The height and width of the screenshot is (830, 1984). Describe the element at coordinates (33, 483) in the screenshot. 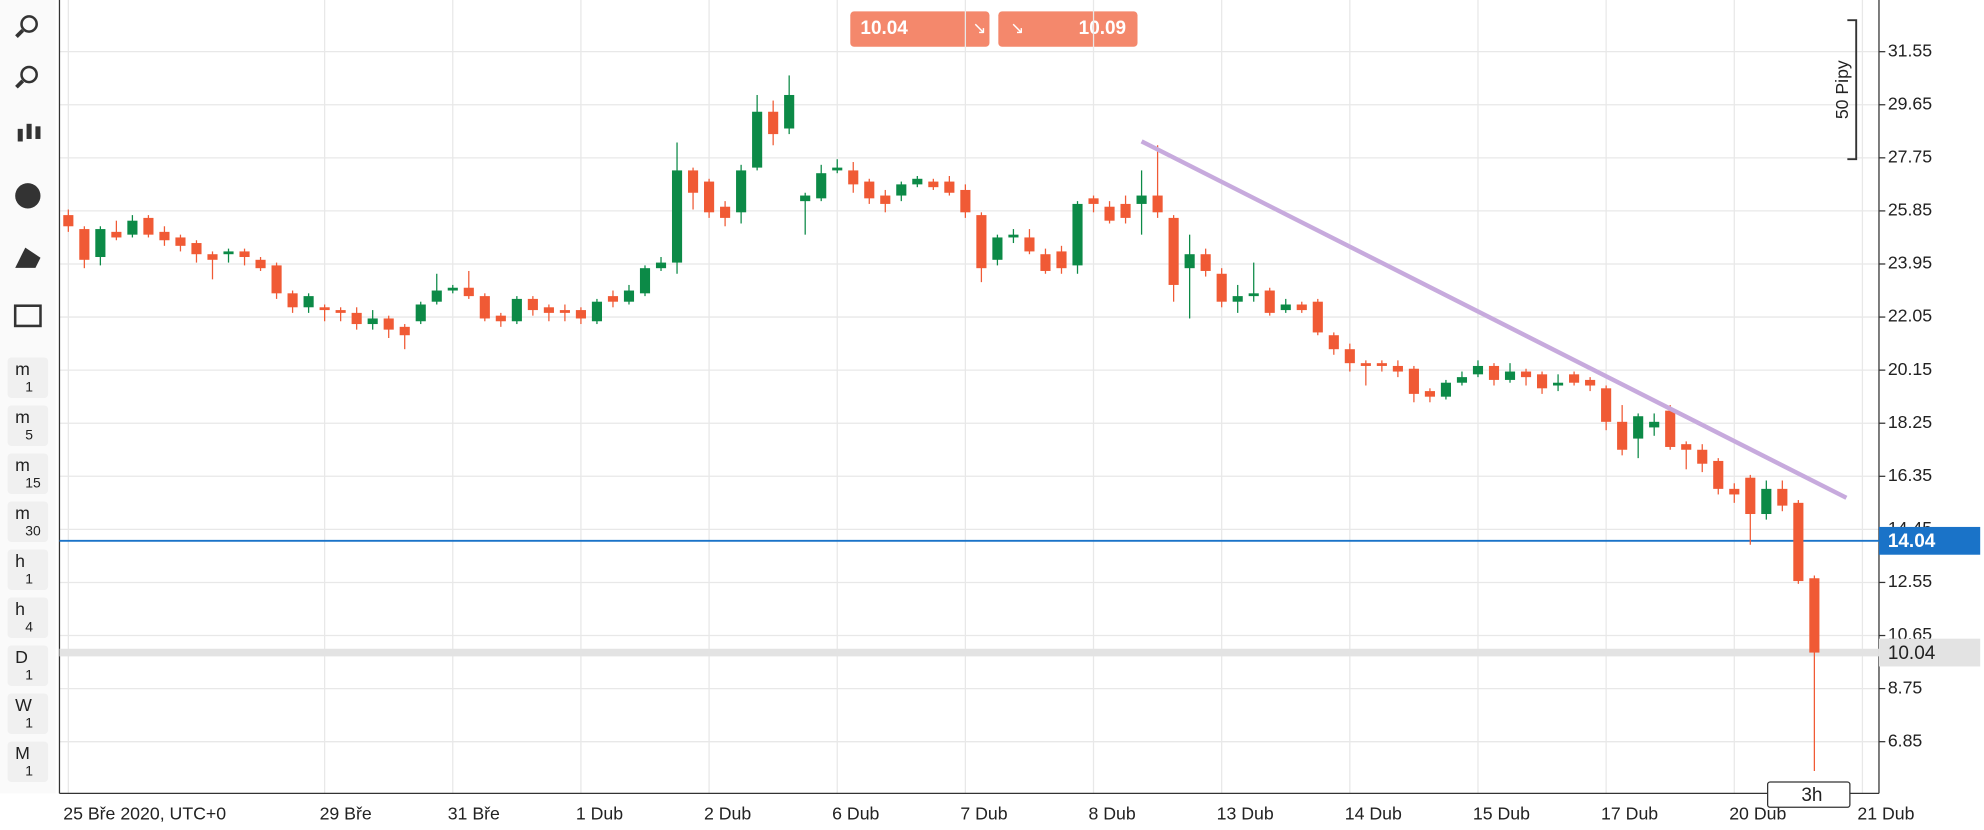

I see `timeframe-count: 15` at that location.